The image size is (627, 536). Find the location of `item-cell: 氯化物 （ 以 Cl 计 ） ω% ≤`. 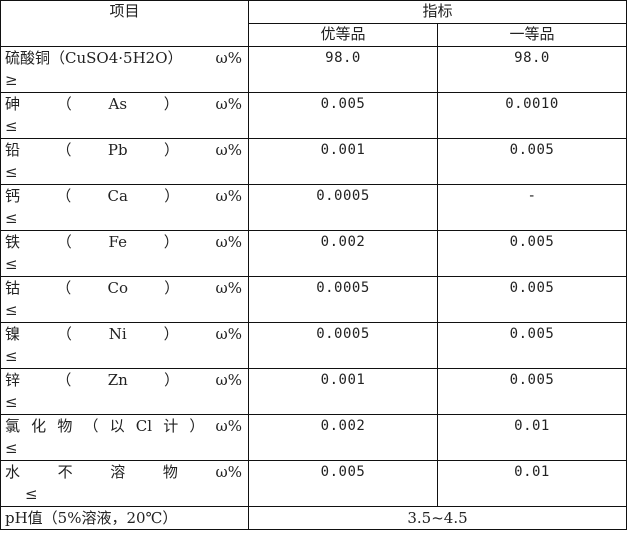

item-cell: 氯化物 （ 以 Cl 计 ） ω% ≤ is located at coordinates (124, 437).